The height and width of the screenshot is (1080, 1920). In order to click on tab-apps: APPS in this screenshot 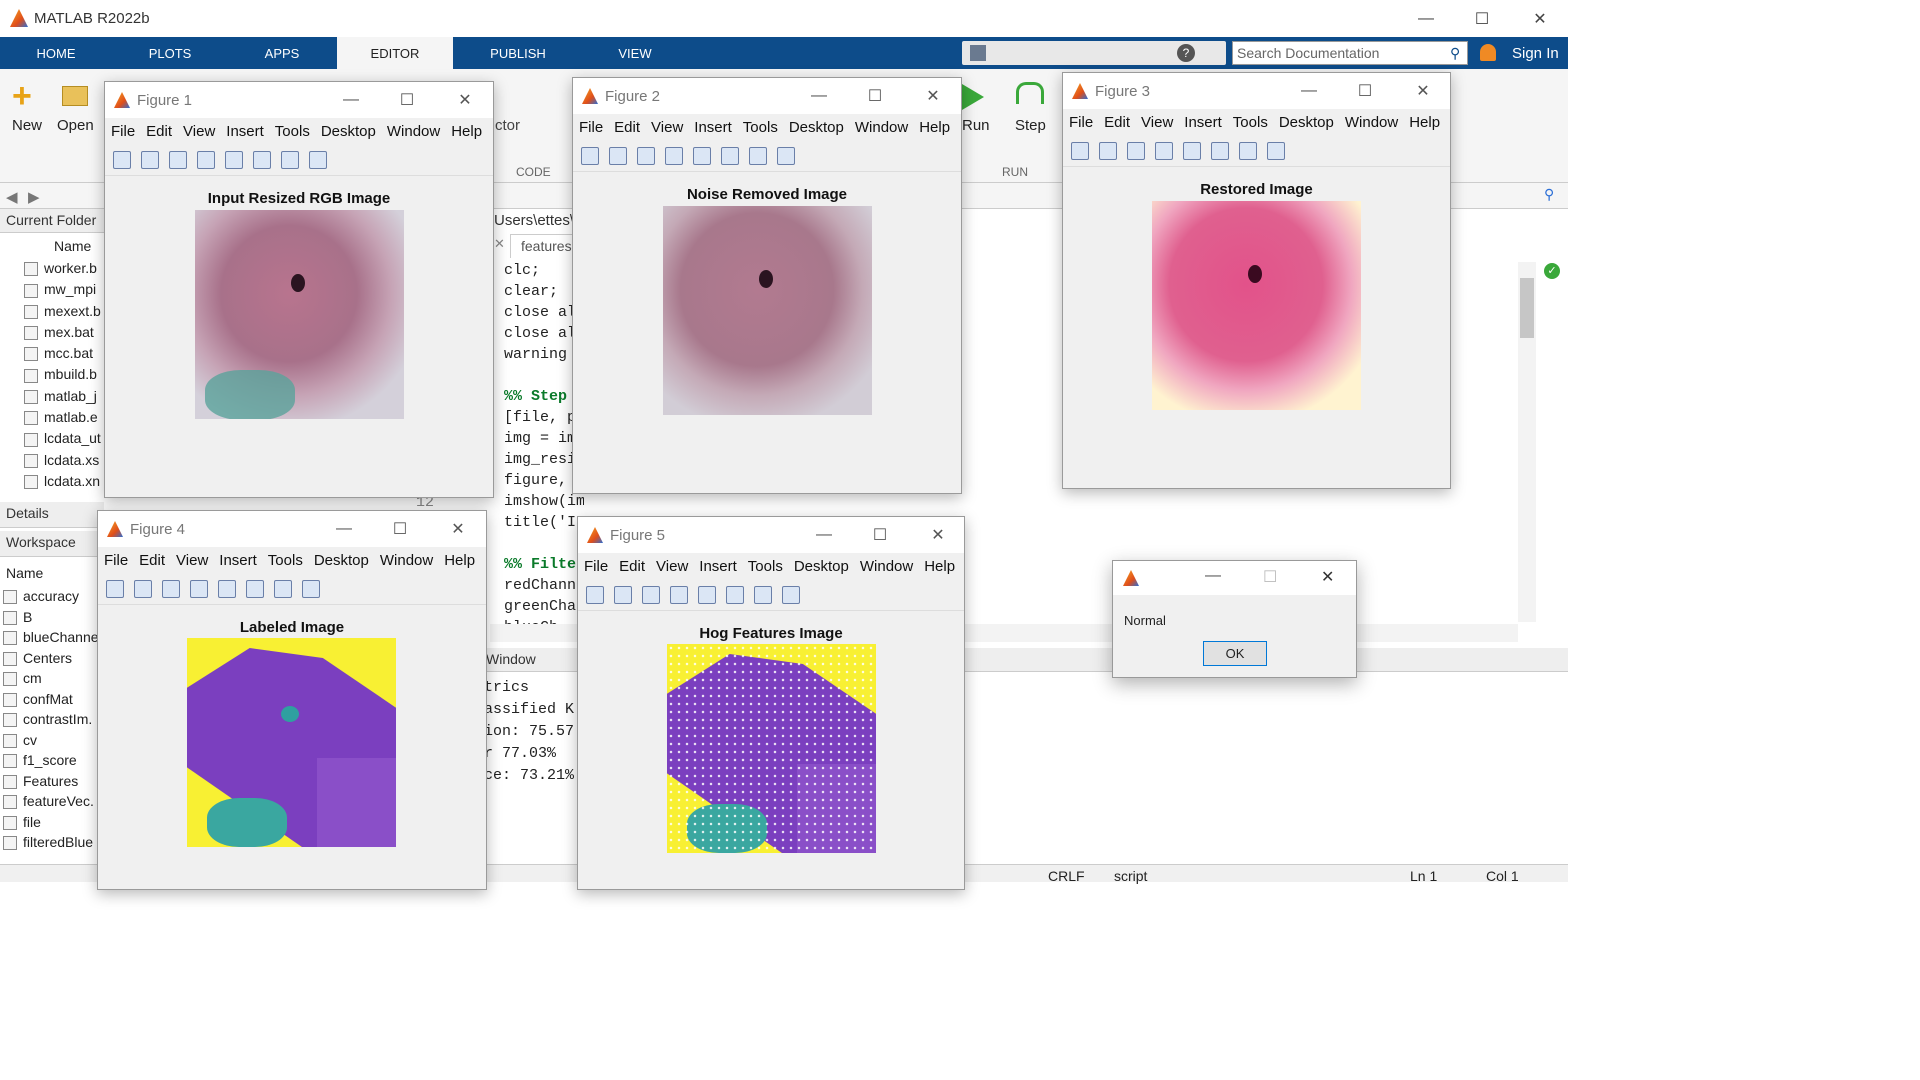, I will do `click(282, 53)`.